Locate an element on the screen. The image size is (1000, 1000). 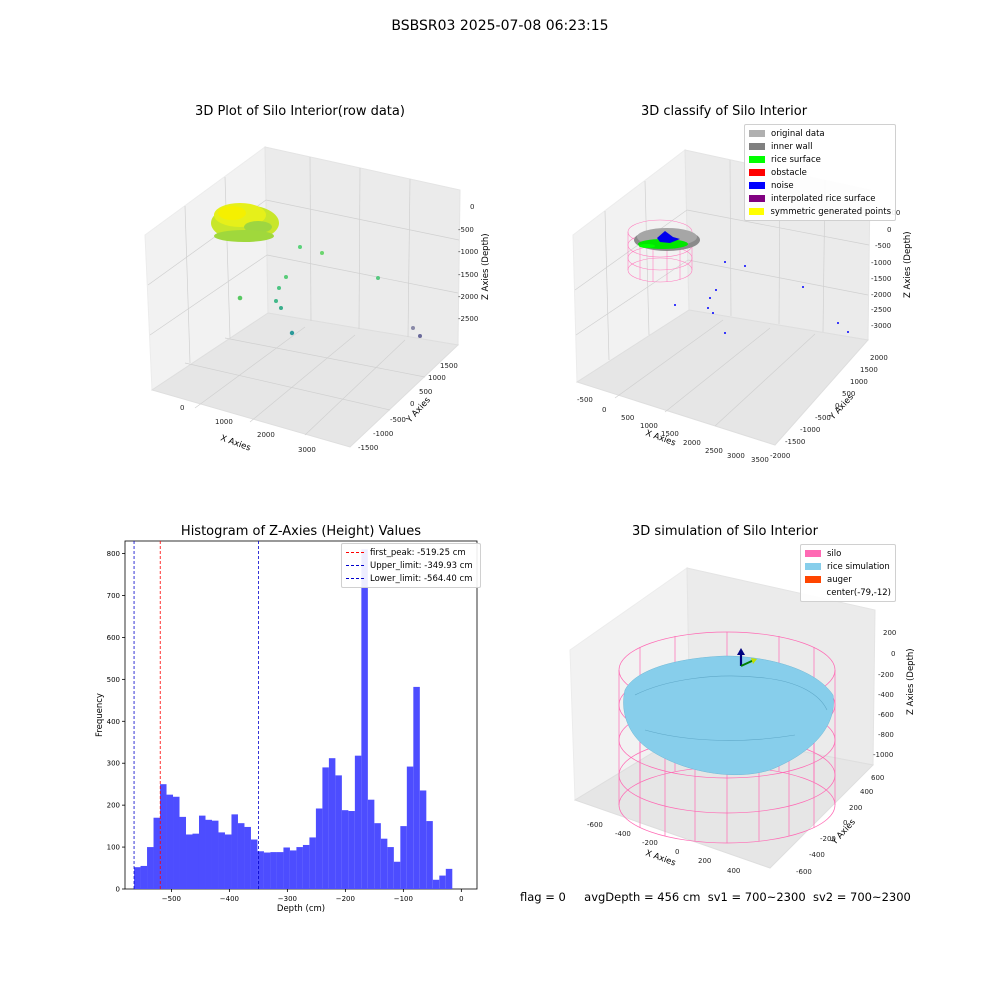
sim-ztick: 0 is located at coordinates (893, 654).